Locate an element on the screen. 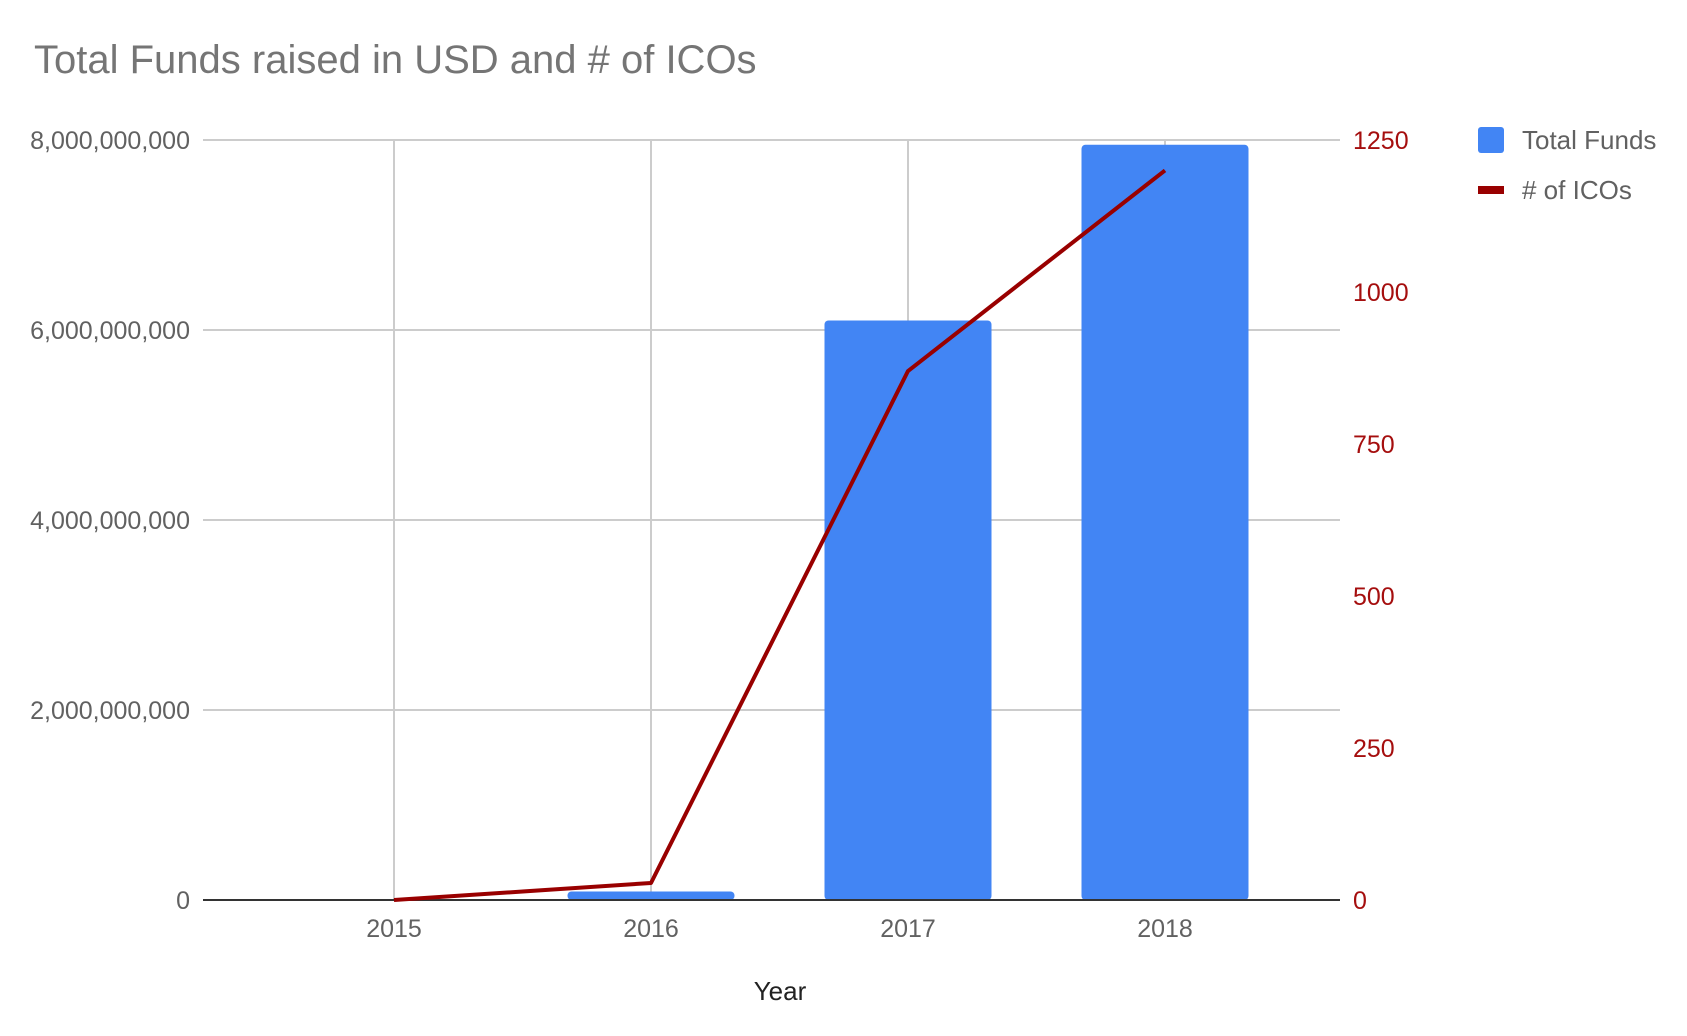 This screenshot has height=1036, width=1687. legend-swatch-total-funds is located at coordinates (1491, 140).